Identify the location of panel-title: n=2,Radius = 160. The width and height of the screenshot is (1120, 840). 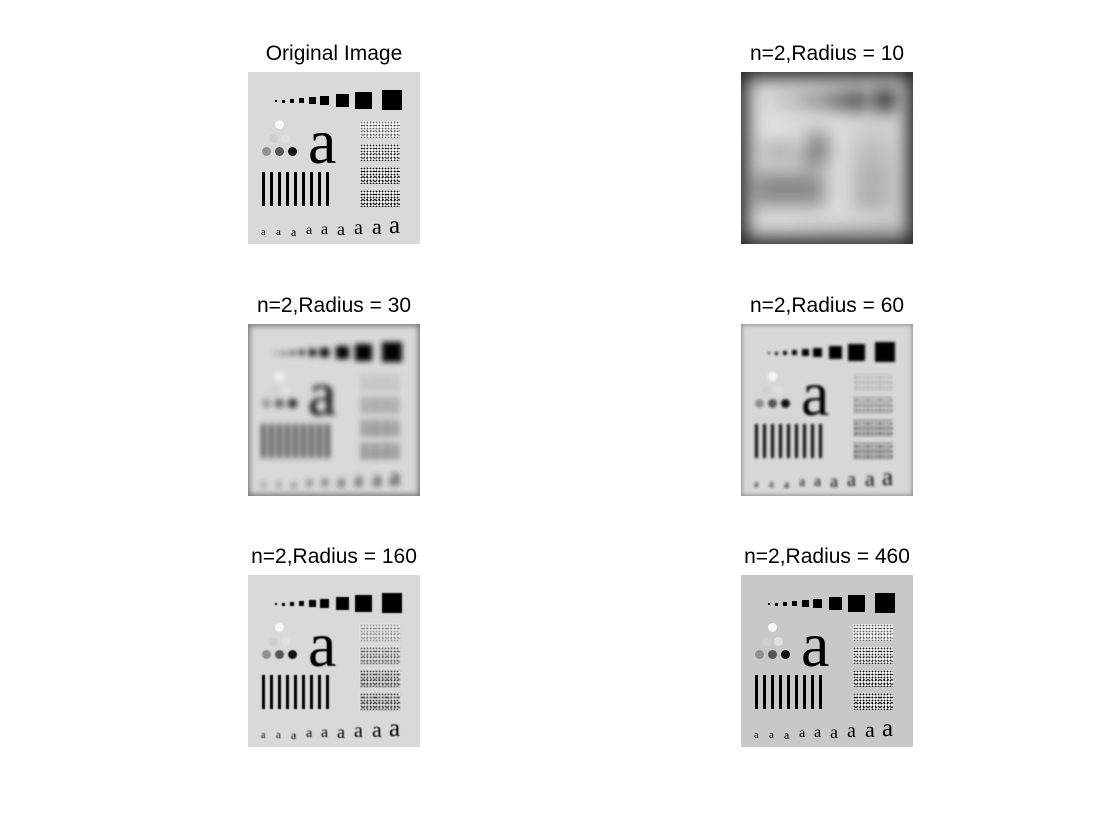
(334, 556).